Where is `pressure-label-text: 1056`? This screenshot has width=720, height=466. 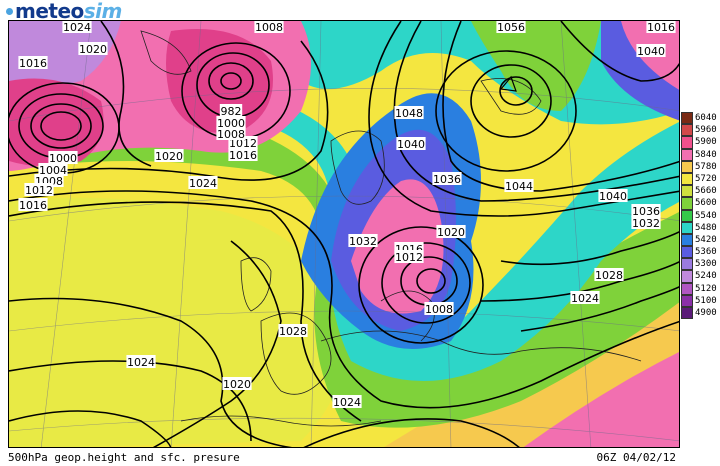
pressure-label-text: 1056 is located at coordinates (511, 27).